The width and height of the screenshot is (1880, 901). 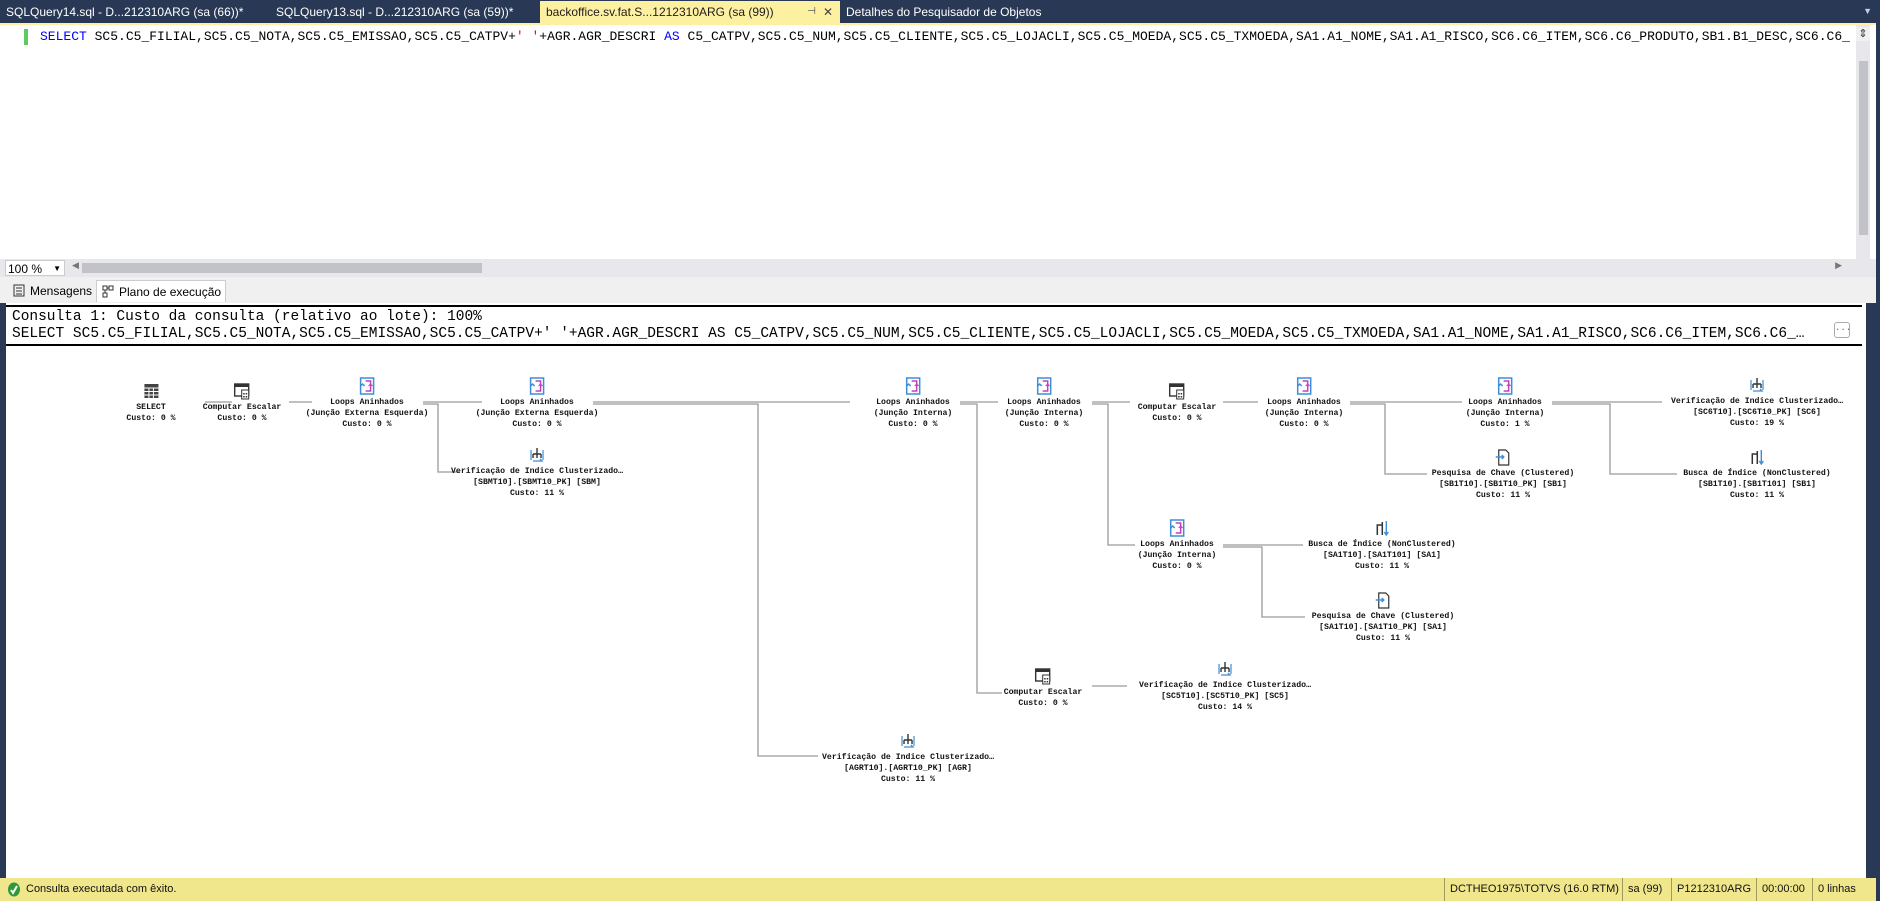 What do you see at coordinates (1867, 11) in the screenshot?
I see `tab-overflow-dropdown-icon: ▼` at bounding box center [1867, 11].